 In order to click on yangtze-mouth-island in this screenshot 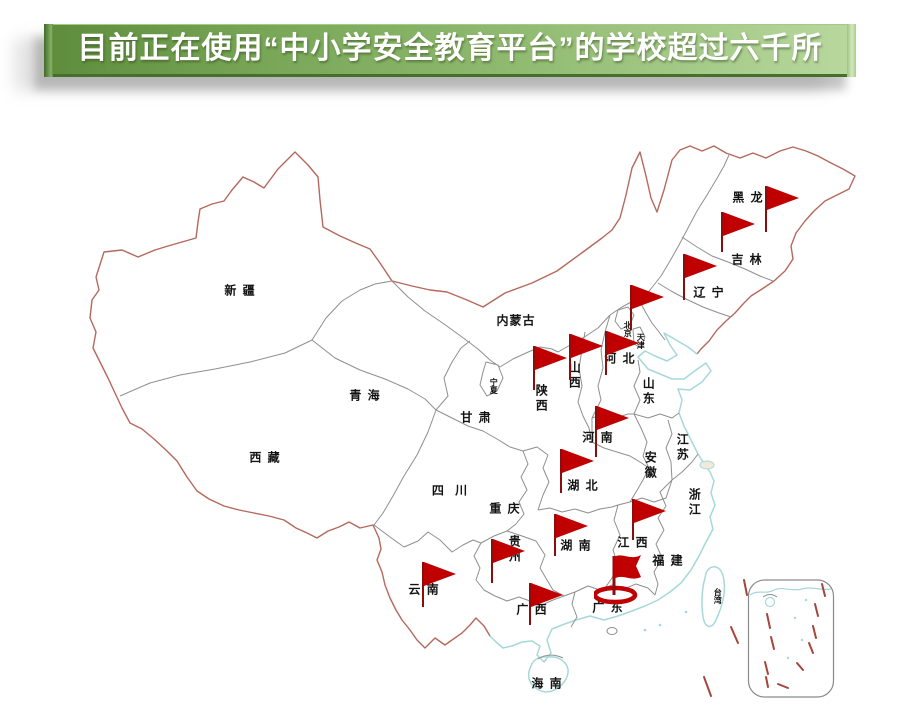, I will do `click(707, 465)`.